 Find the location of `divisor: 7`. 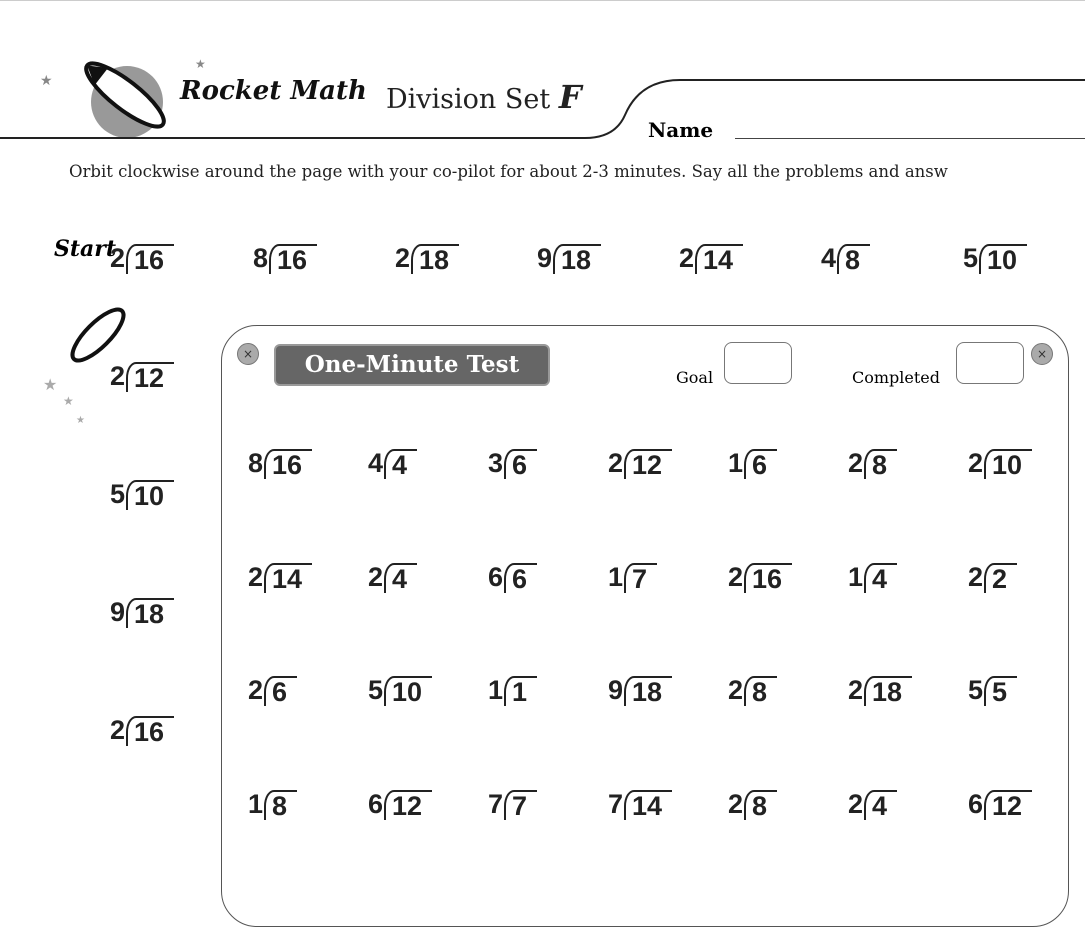

divisor: 7 is located at coordinates (496, 804).